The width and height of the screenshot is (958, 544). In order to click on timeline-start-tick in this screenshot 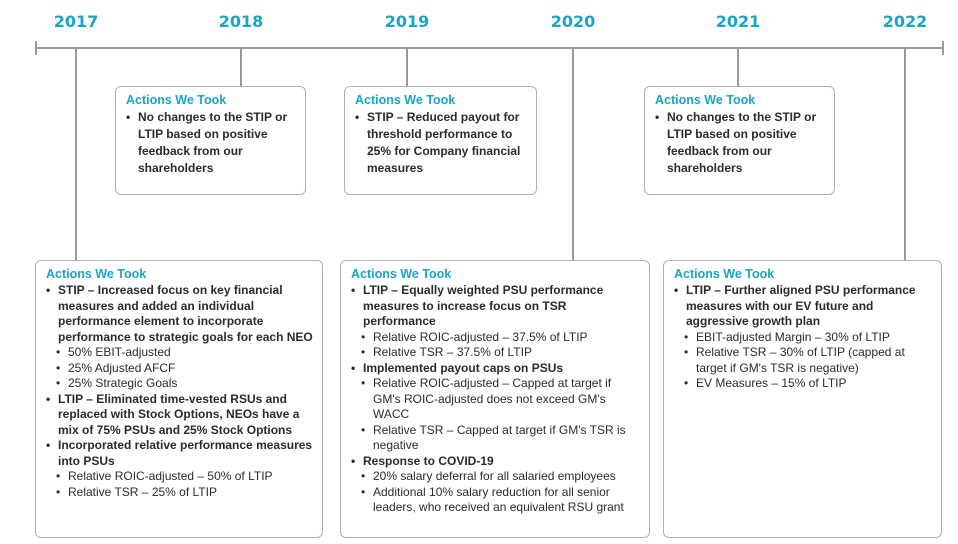, I will do `click(36, 48)`.